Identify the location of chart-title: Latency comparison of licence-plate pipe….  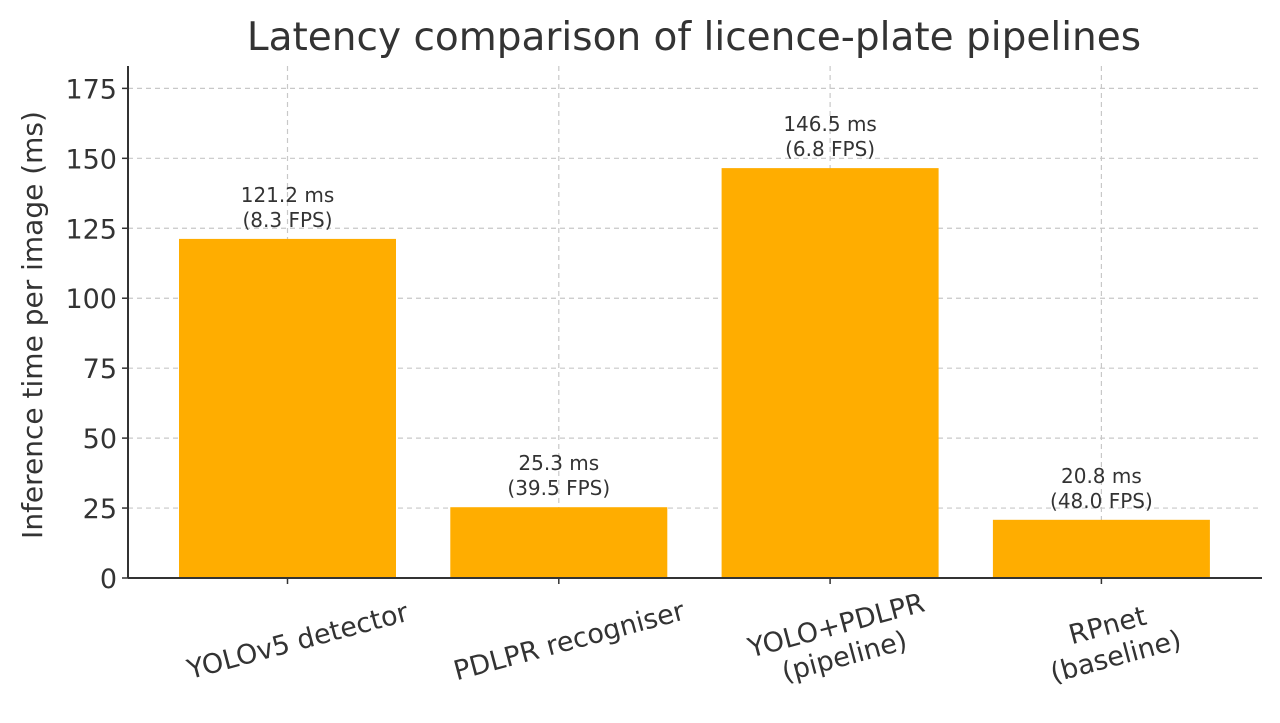
(694, 37).